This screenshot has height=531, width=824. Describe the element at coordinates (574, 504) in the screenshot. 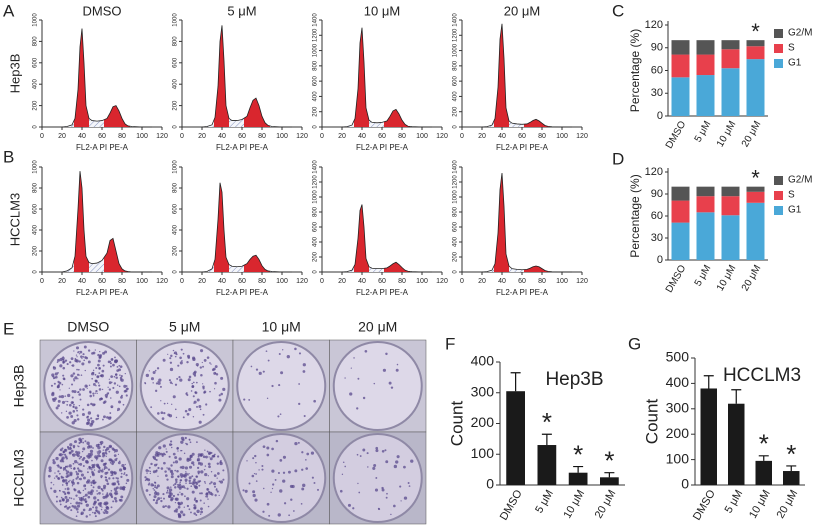

I see `x-tick-label: 10 μM` at that location.